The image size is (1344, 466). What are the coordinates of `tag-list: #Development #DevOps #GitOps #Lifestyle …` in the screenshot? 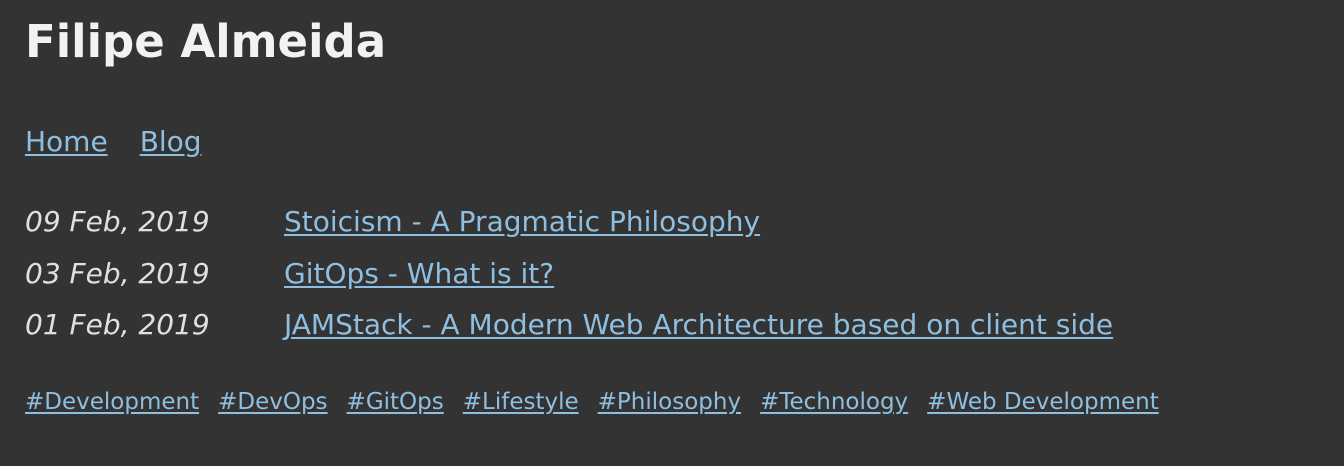 It's located at (592, 402).